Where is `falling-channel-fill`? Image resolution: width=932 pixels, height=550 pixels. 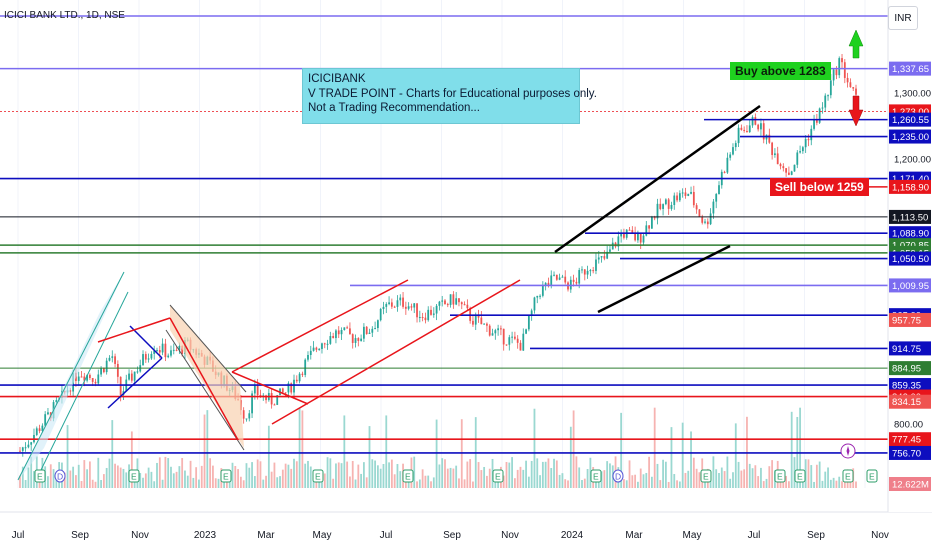 falling-channel-fill is located at coordinates (207, 376).